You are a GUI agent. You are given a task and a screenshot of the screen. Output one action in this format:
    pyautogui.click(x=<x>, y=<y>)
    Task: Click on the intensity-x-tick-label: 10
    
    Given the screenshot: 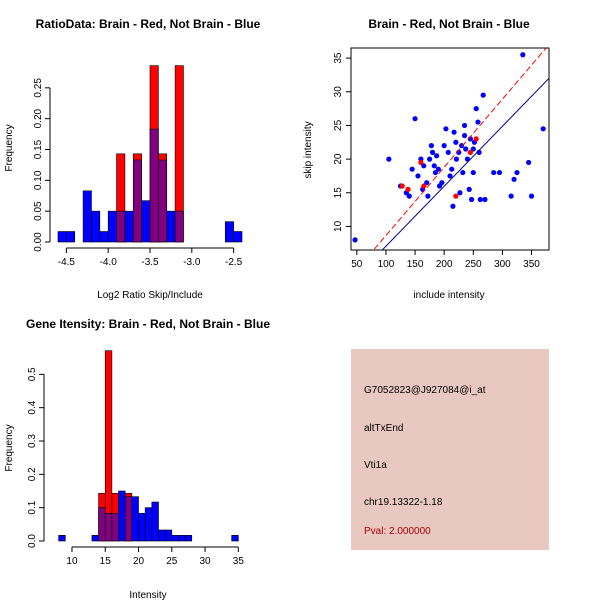 What is the action you would take?
    pyautogui.click(x=72, y=561)
    